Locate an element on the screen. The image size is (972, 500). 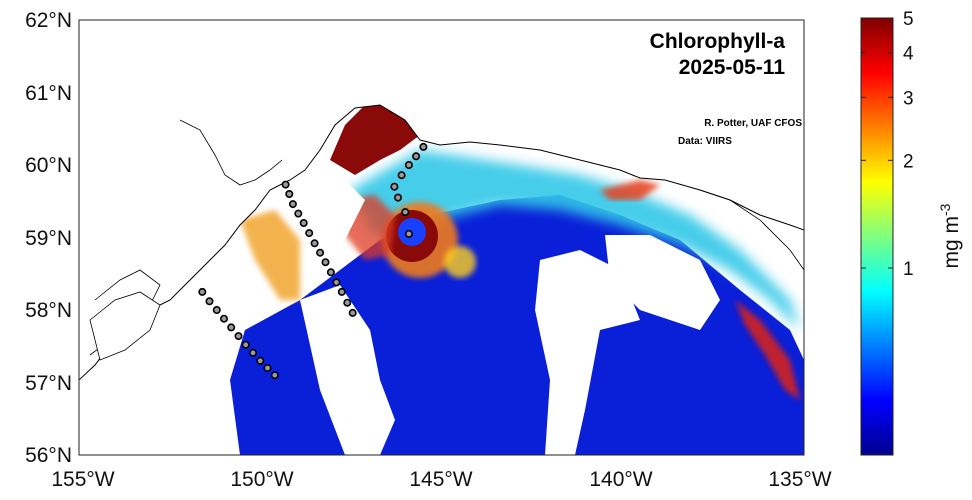
credit-author: R. Potter, UAF CFOS is located at coordinates (753, 123).